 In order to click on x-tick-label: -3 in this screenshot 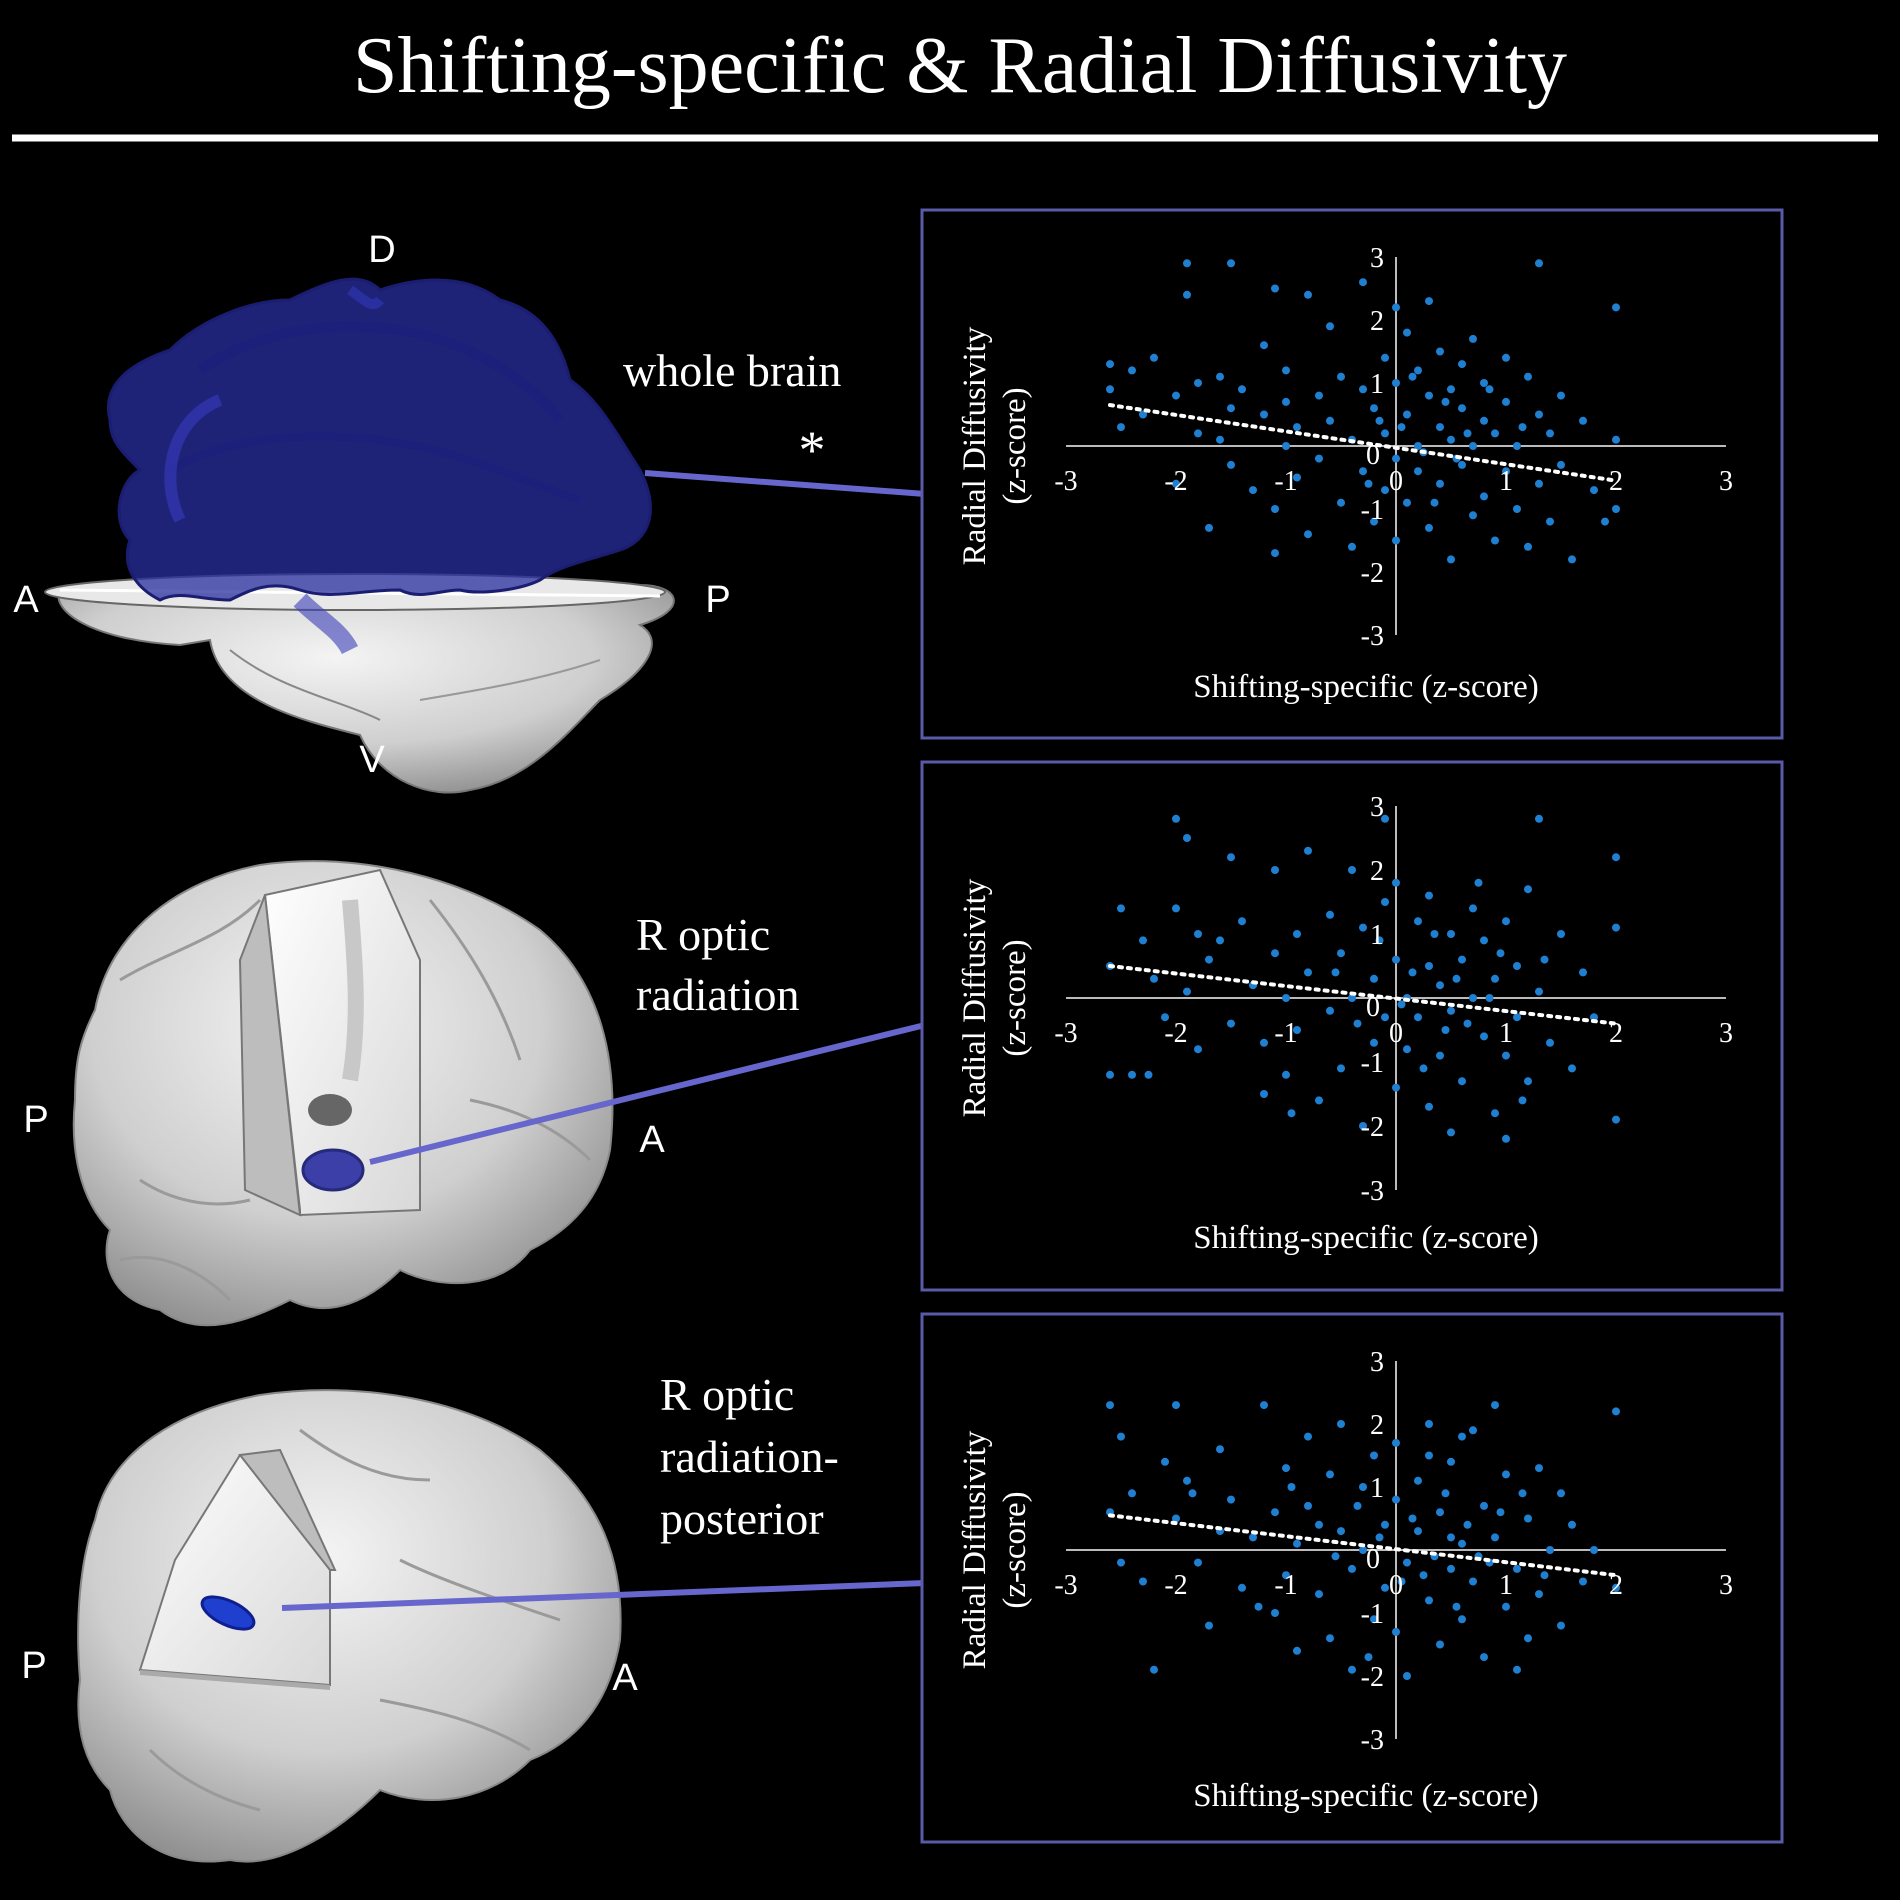, I will do `click(1065, 1033)`.